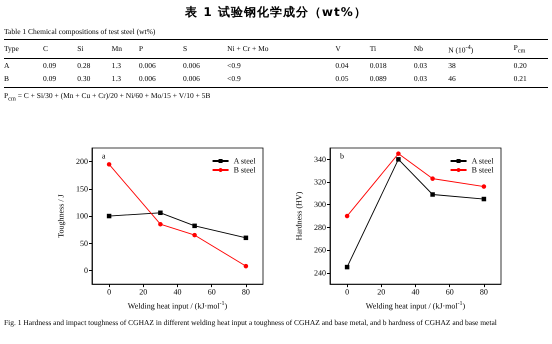 The image size is (552, 344). I want to click on text: 表 1 试验钢化学成分（wt%）, so click(276, 12).